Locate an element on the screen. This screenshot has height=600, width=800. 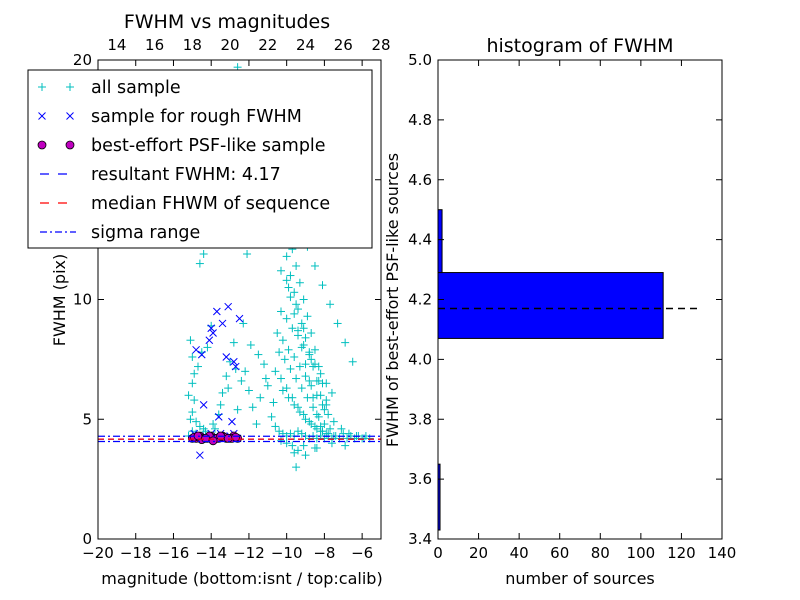
legend-box is located at coordinates (200, 159).